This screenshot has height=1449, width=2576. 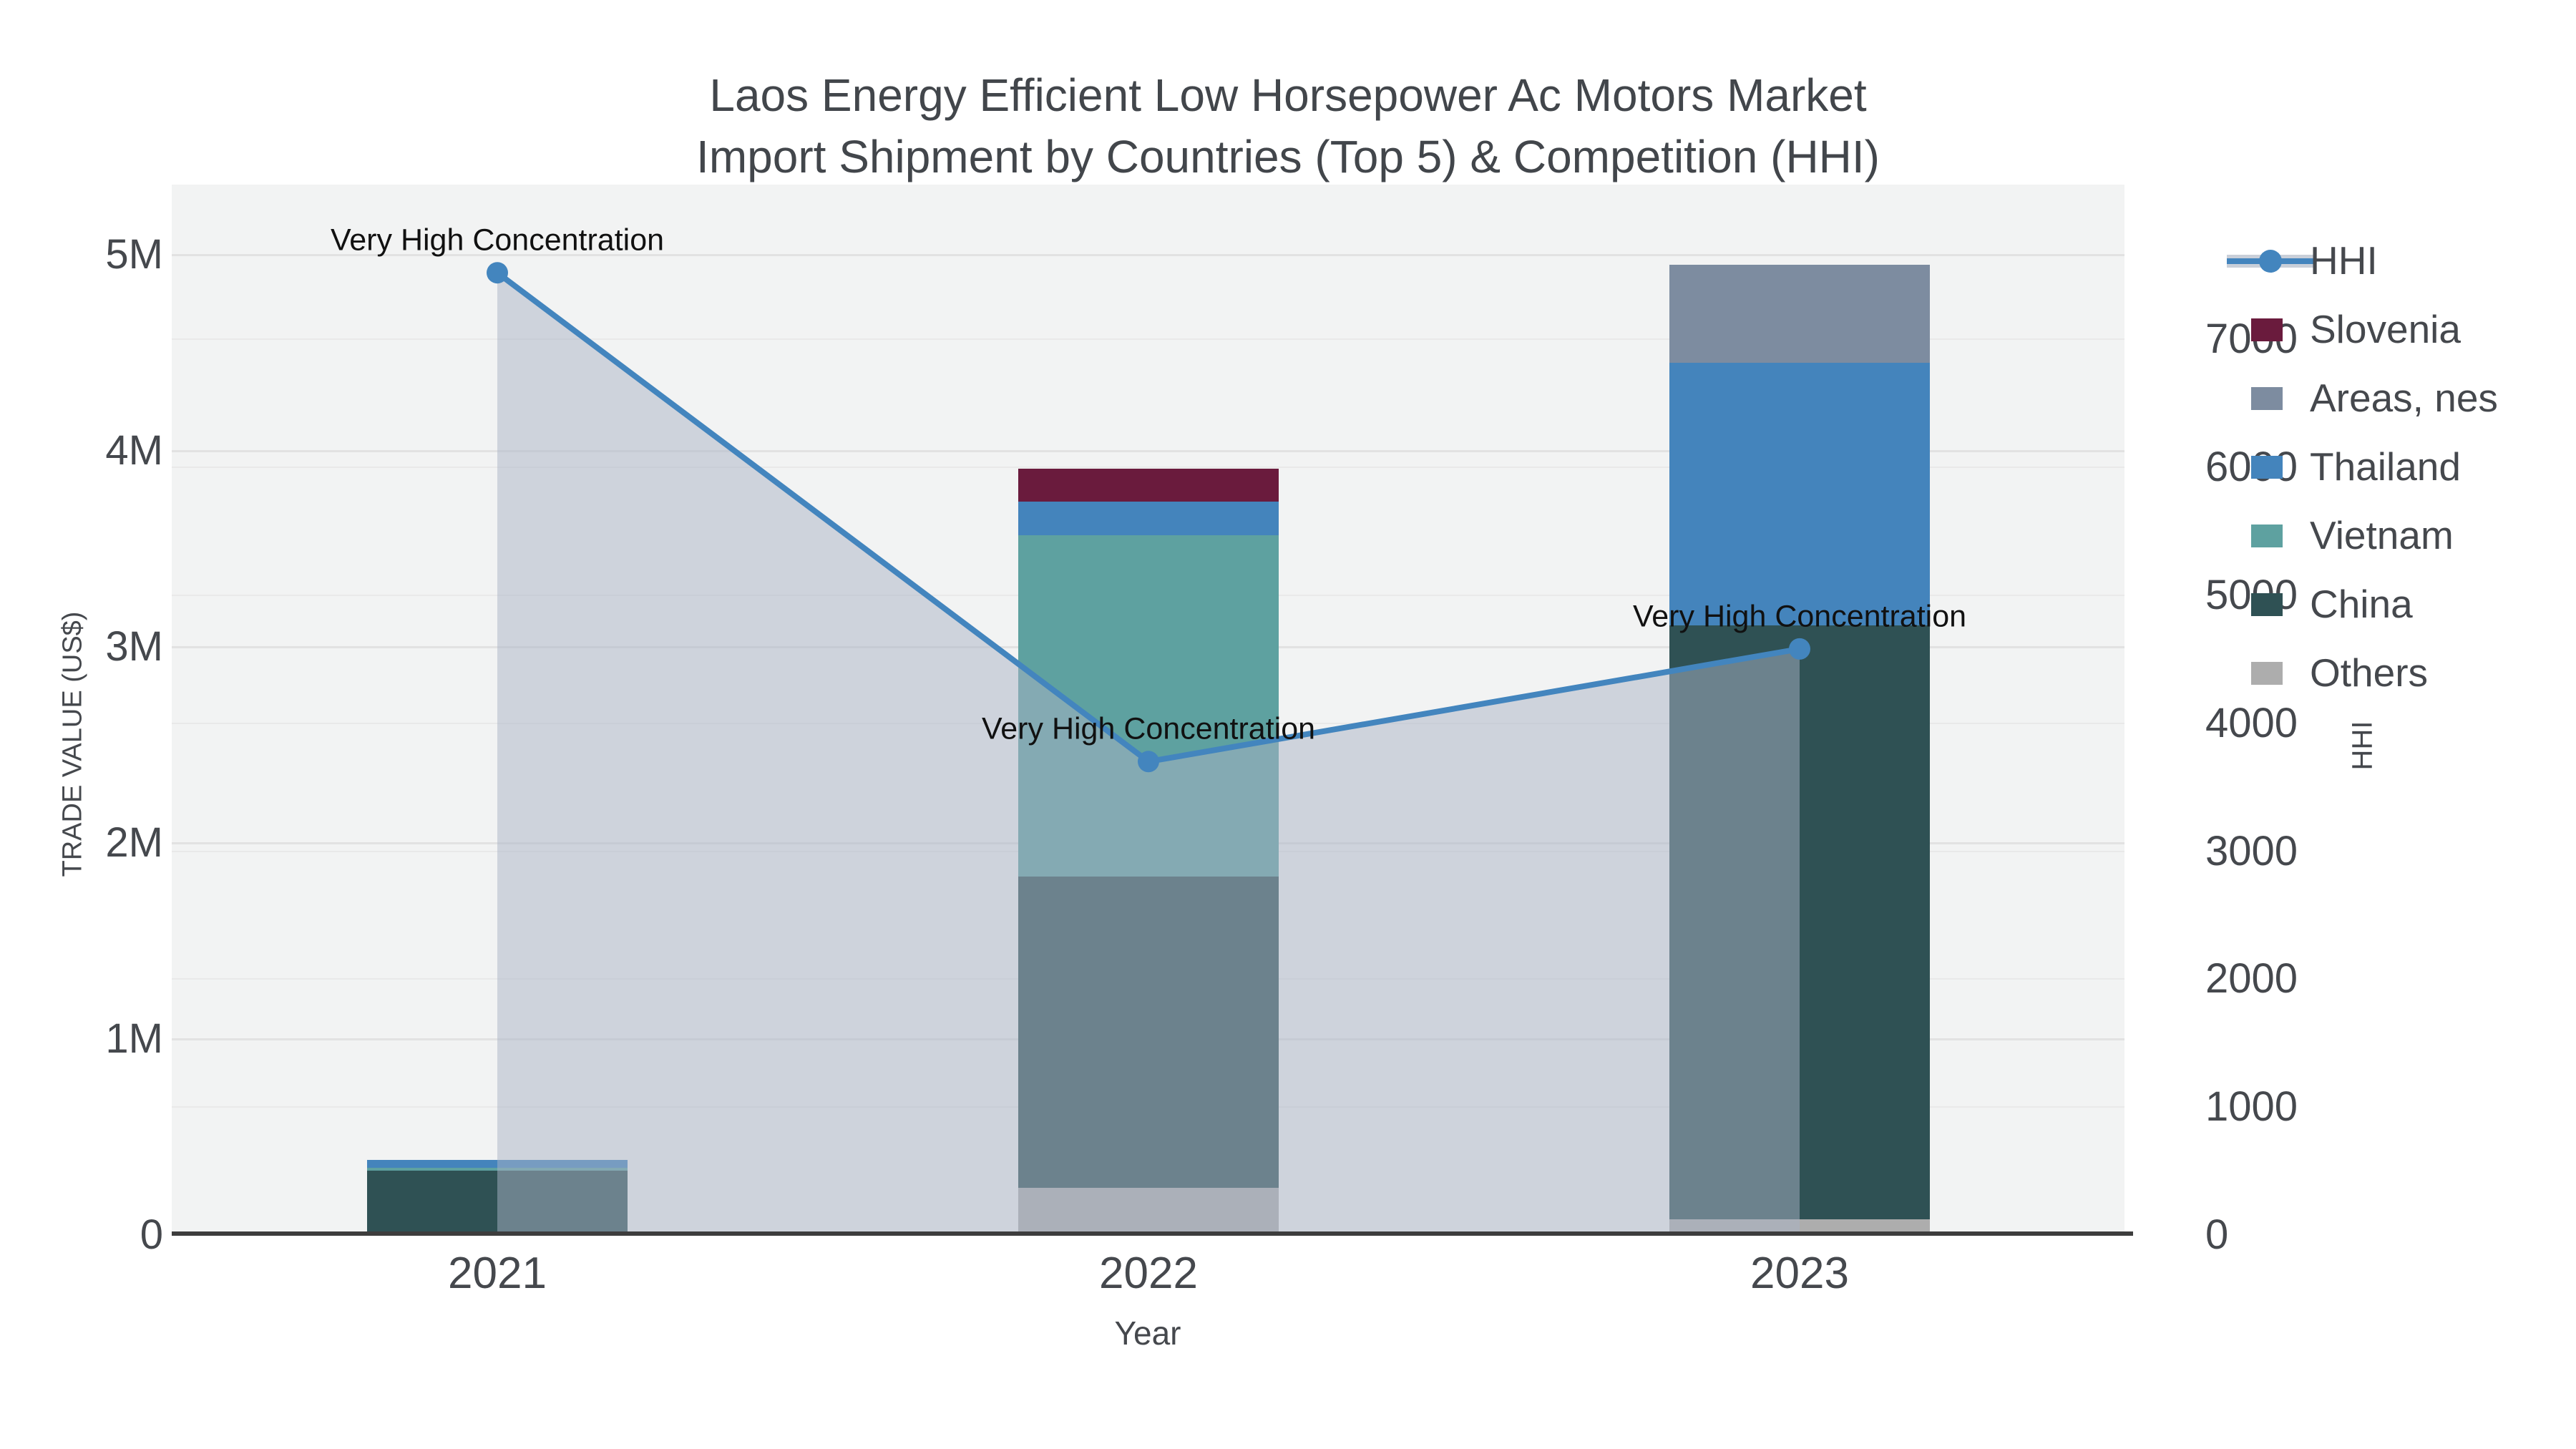 What do you see at coordinates (497, 1202) in the screenshot?
I see `bar-segment-china-2021` at bounding box center [497, 1202].